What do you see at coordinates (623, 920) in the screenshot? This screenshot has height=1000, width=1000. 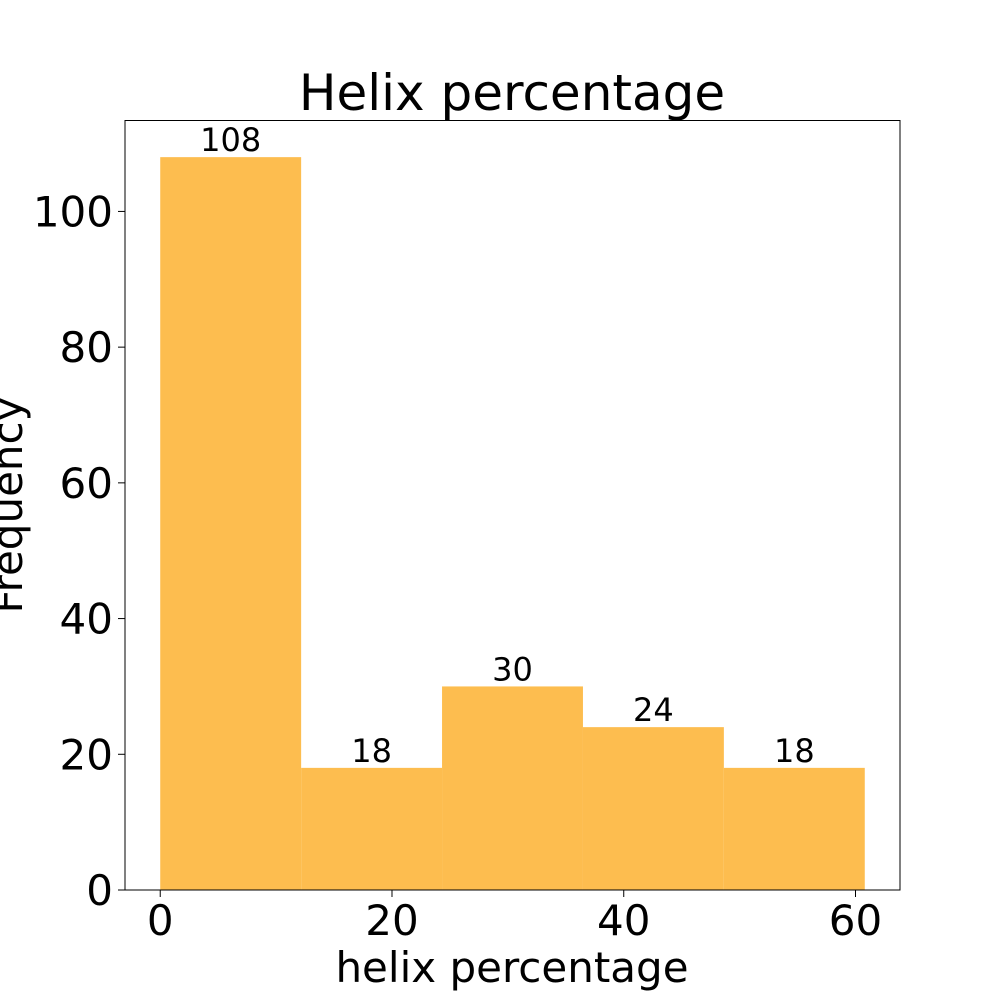 I see `x-tick-label-2: 40` at bounding box center [623, 920].